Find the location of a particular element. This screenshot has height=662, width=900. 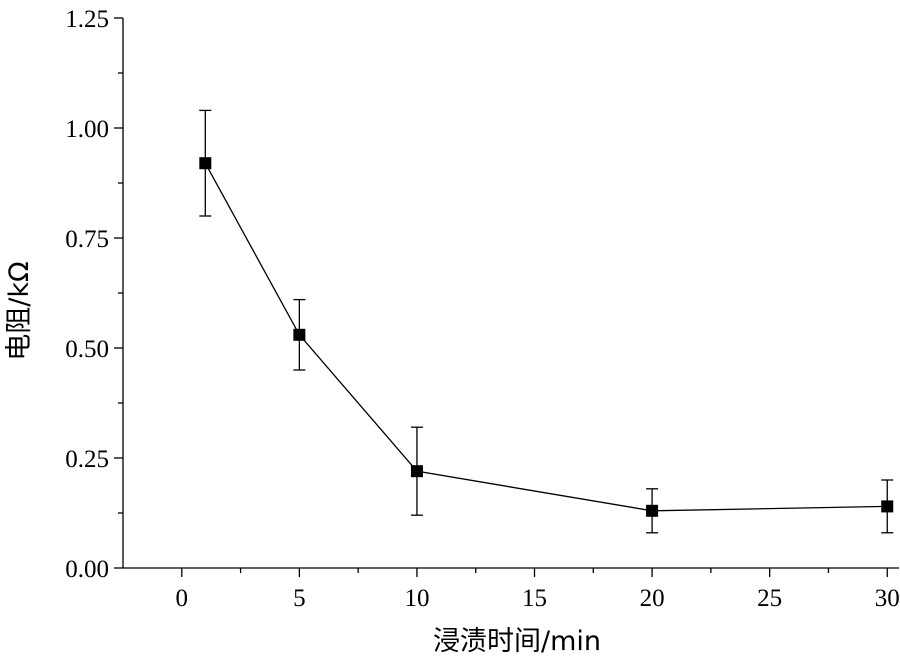

y-tick-label: 0.75 is located at coordinates (87, 239).